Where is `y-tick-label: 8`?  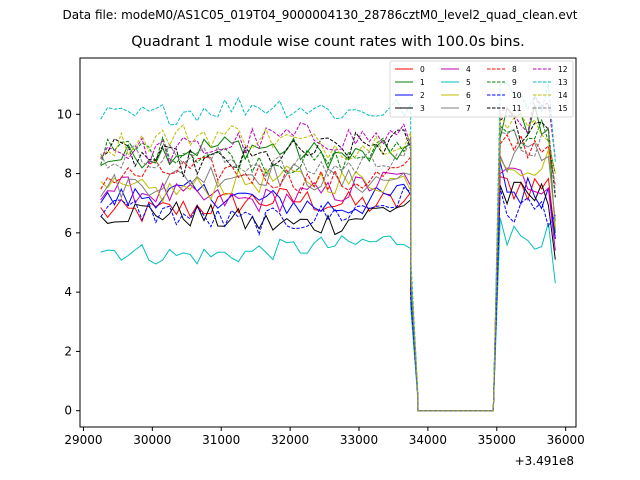 y-tick-label: 8 is located at coordinates (68, 174).